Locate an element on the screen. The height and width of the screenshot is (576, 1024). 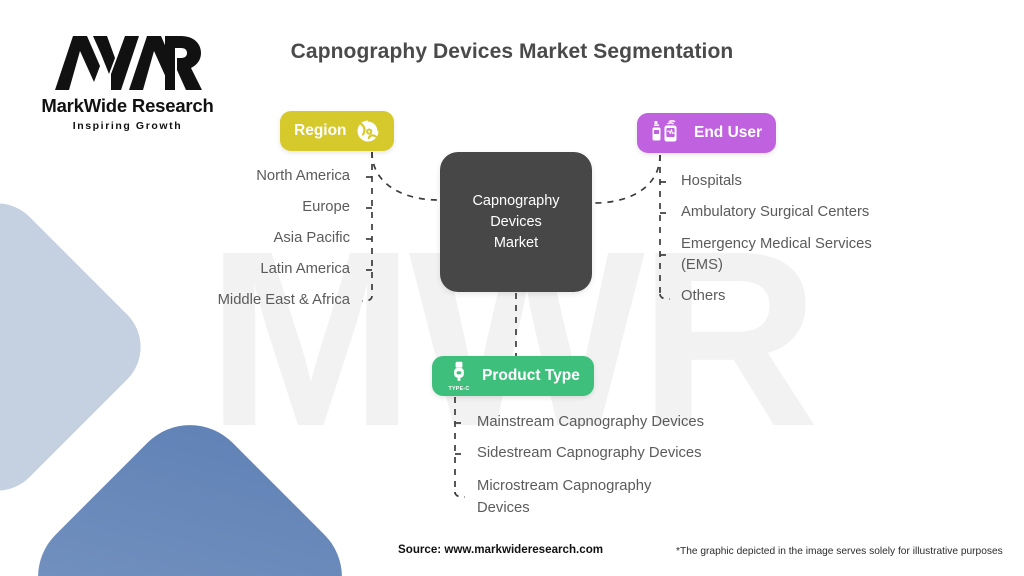
source-label: Source: www.markwideresearch.com is located at coordinates (501, 549).